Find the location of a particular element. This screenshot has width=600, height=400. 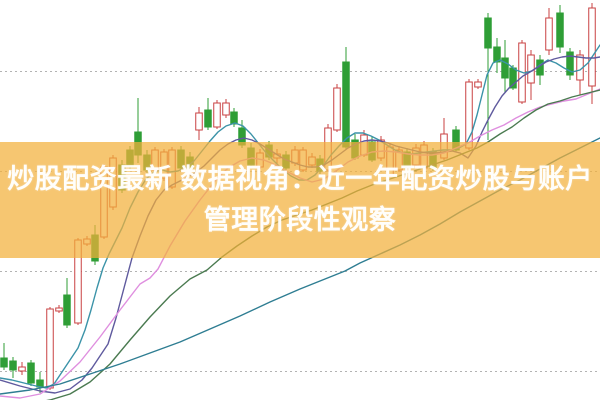

page-title-line2: 管理阶段性观察 is located at coordinates (300, 220).